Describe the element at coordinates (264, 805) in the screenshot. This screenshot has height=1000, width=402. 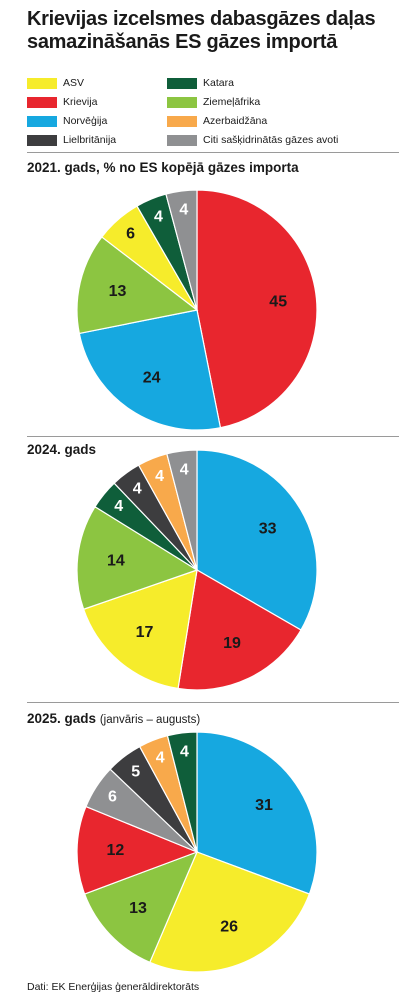
I see `slice-value-label: 31` at that location.